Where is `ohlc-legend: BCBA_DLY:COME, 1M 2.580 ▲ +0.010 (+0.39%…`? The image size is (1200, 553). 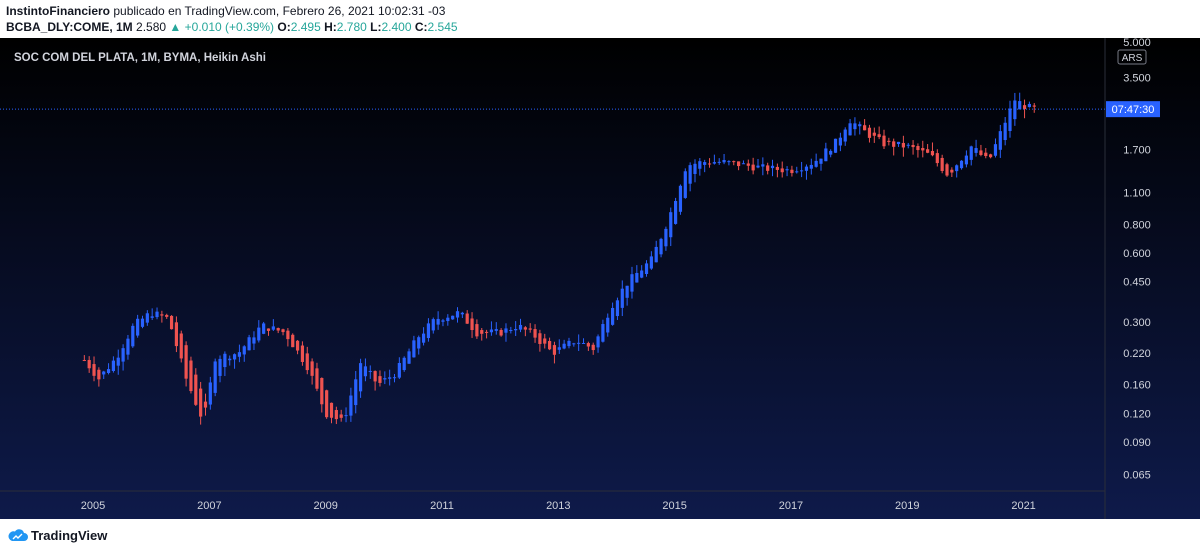
ohlc-legend: BCBA_DLY:COME, 1M 2.580 ▲ +0.010 (+0.39%… is located at coordinates (232, 27).